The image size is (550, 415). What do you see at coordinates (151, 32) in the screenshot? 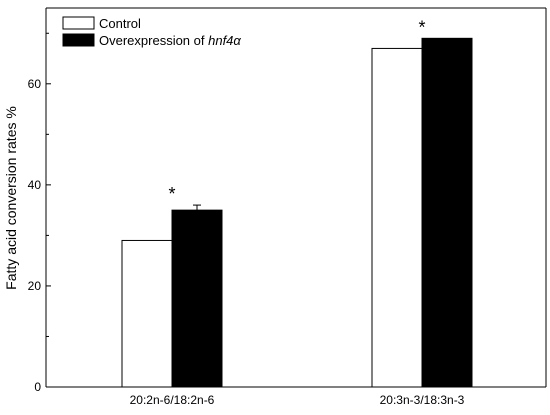
I see `legend: Control Overexpression of hnf4α` at bounding box center [151, 32].